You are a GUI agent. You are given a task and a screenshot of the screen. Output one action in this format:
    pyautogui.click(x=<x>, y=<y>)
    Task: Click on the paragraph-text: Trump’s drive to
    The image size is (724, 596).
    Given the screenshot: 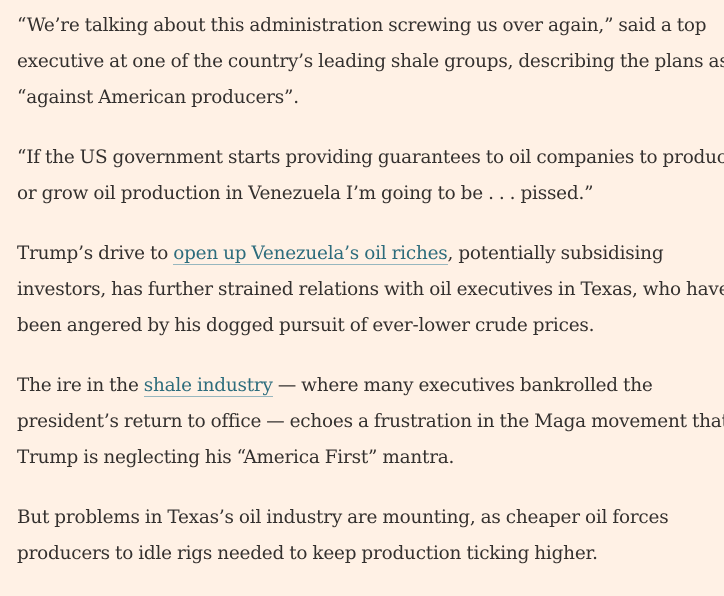 What is the action you would take?
    pyautogui.click(x=95, y=253)
    